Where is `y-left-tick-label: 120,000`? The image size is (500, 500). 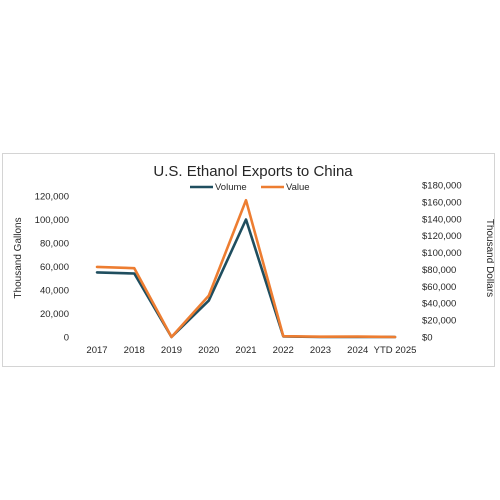 y-left-tick-label: 120,000 is located at coordinates (52, 197).